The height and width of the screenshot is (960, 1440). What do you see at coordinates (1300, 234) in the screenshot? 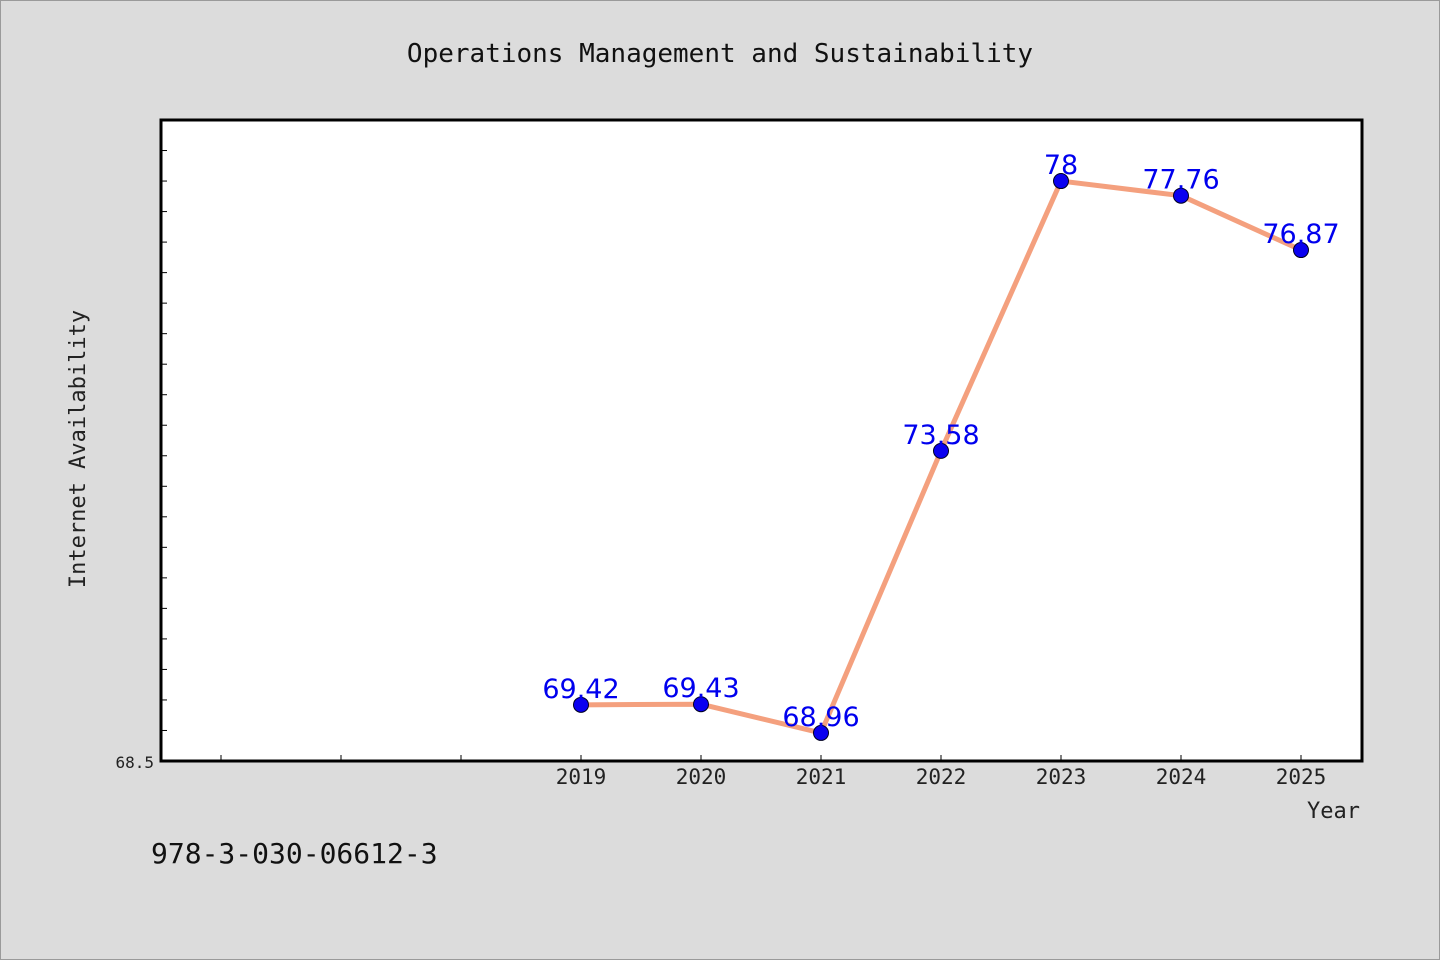
I see `data-label: 76.87` at bounding box center [1300, 234].